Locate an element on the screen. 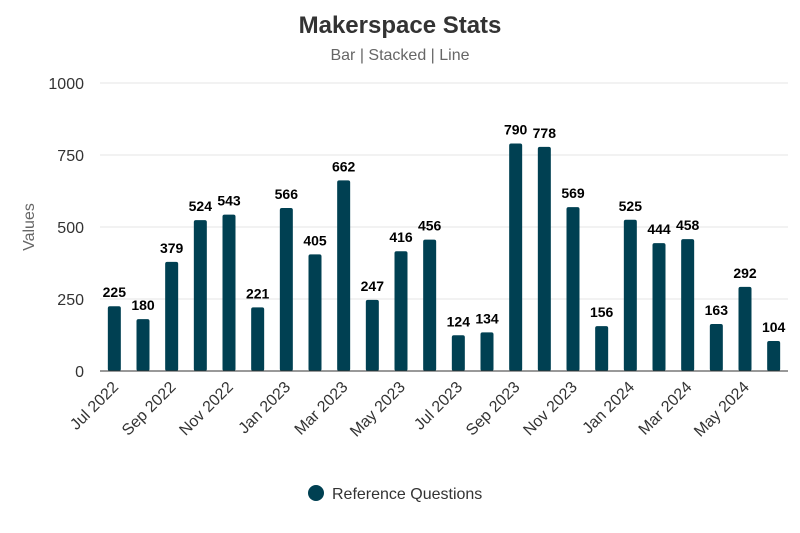 Image resolution: width=800 pixels, height=533 pixels. data-label: 225 is located at coordinates (115, 292).